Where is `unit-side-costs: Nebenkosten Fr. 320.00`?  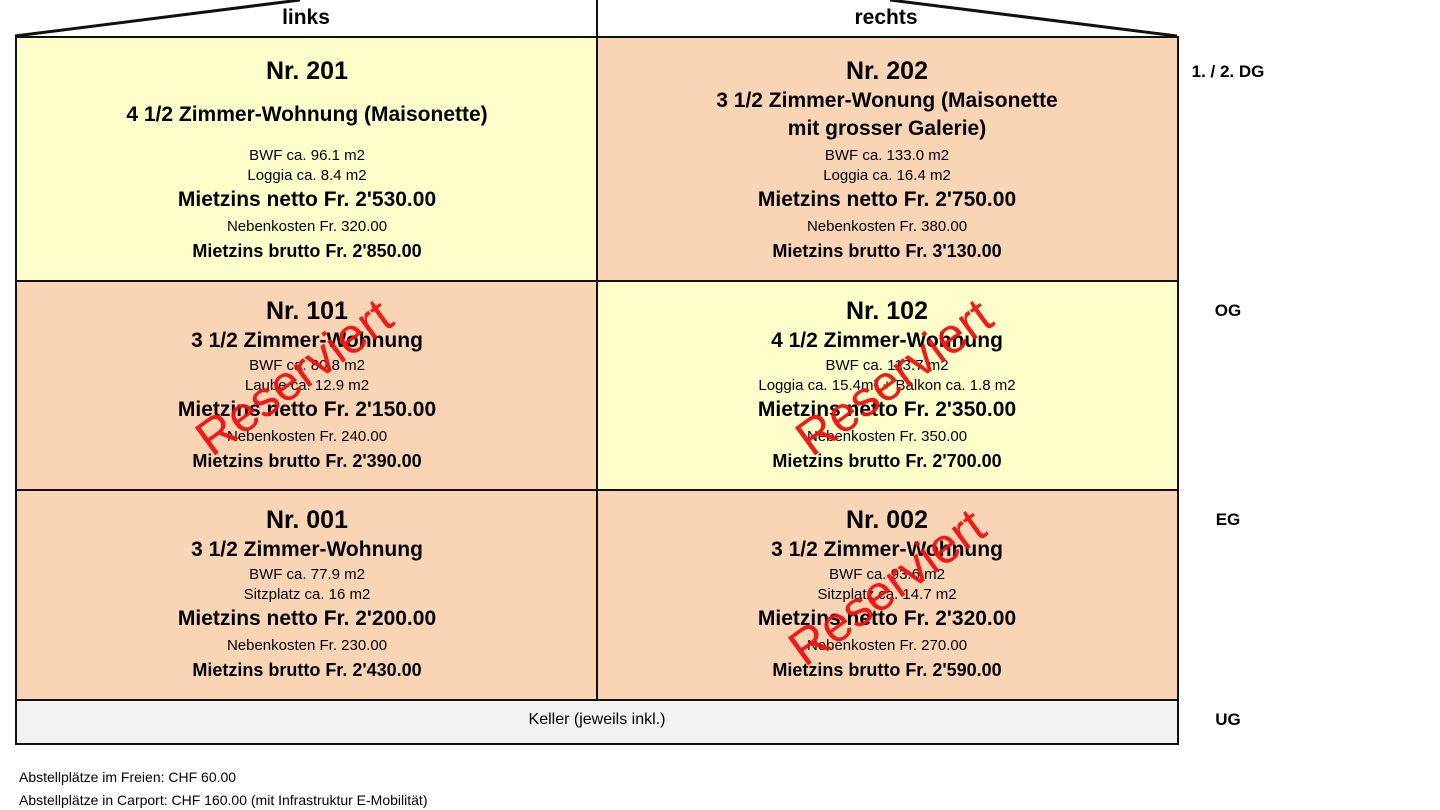
unit-side-costs: Nebenkosten Fr. 320.00 is located at coordinates (307, 226).